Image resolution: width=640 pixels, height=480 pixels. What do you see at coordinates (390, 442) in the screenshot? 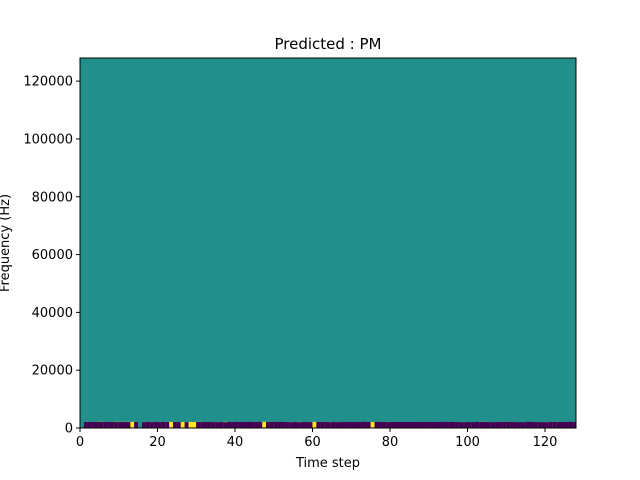
I see `x-tick-label: 80` at bounding box center [390, 442].